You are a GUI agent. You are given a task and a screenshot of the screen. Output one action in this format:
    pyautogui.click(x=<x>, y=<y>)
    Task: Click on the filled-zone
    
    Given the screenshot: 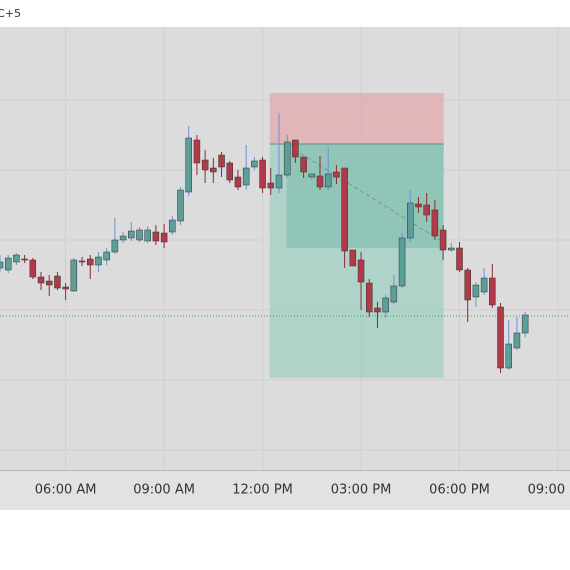 What is the action you would take?
    pyautogui.click(x=365, y=196)
    